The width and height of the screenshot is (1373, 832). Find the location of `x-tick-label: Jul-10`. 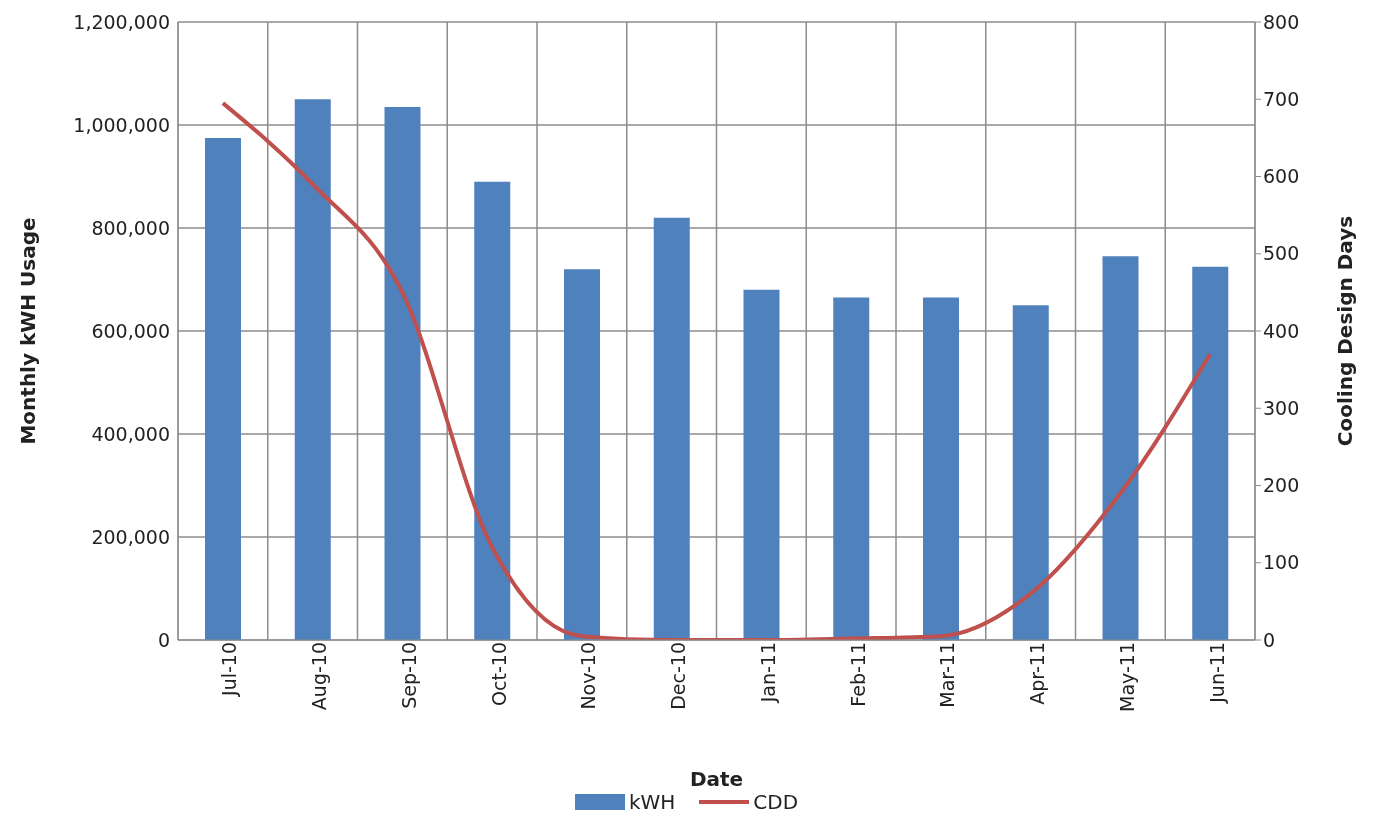

x-tick-label: Jul-10 is located at coordinates (229, 669).